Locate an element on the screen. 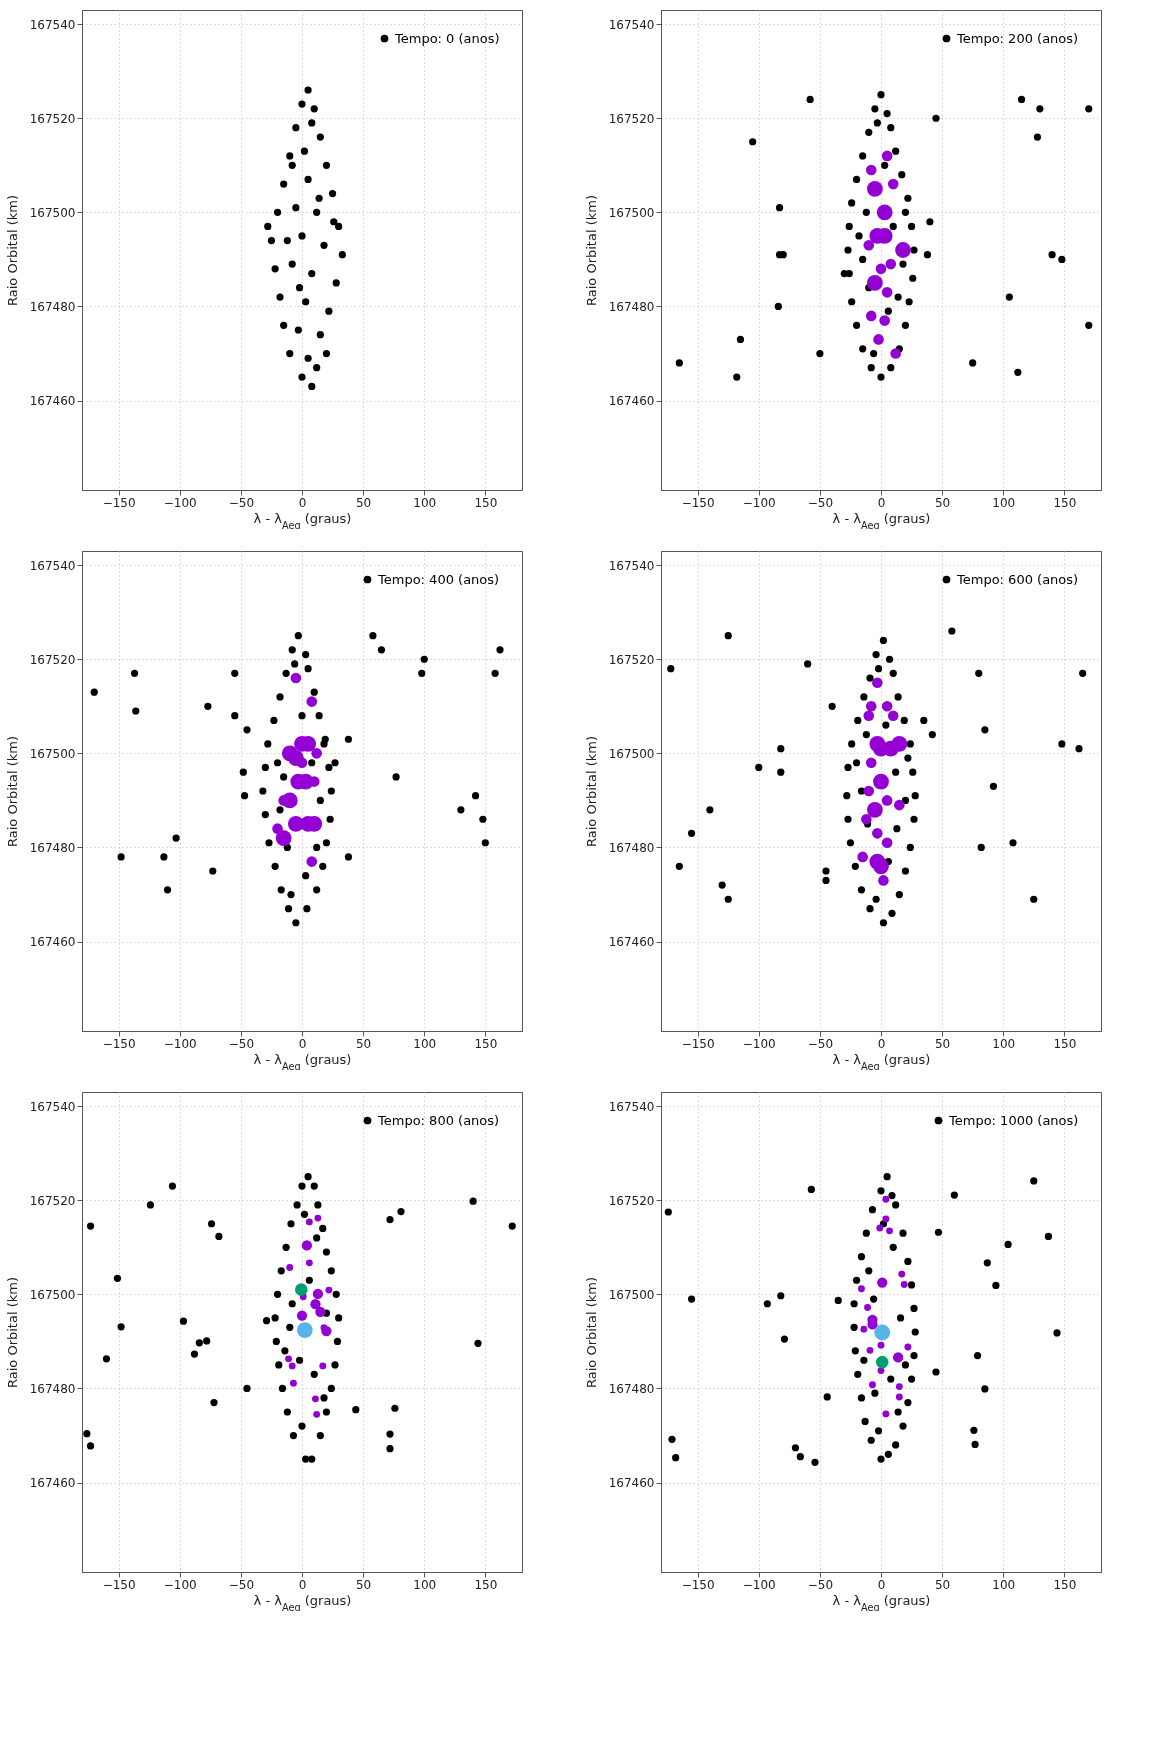 This screenshot has height=1751, width=1160. legend-label: Tempo: 800 (anos) is located at coordinates (438, 1120).